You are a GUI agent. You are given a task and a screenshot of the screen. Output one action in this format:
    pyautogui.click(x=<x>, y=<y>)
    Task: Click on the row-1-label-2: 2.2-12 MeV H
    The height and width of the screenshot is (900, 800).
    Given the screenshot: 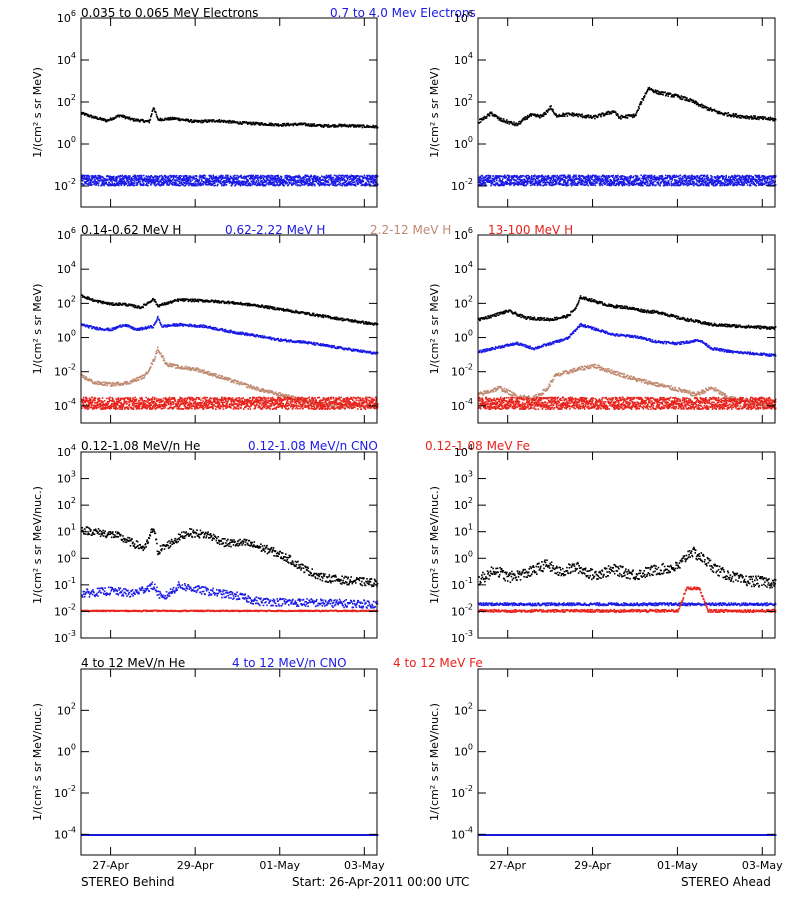 What is the action you would take?
    pyautogui.click(x=410, y=230)
    